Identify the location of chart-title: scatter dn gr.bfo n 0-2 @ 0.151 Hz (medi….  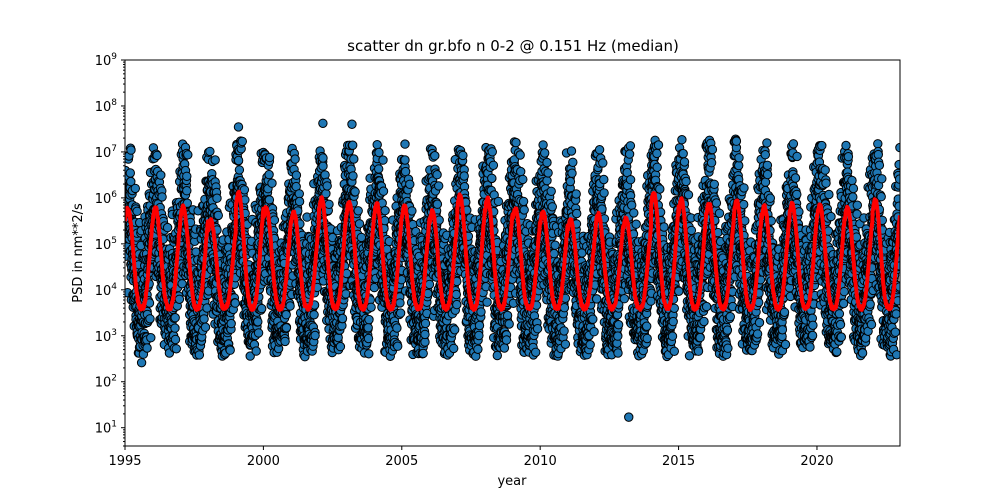
(513, 46).